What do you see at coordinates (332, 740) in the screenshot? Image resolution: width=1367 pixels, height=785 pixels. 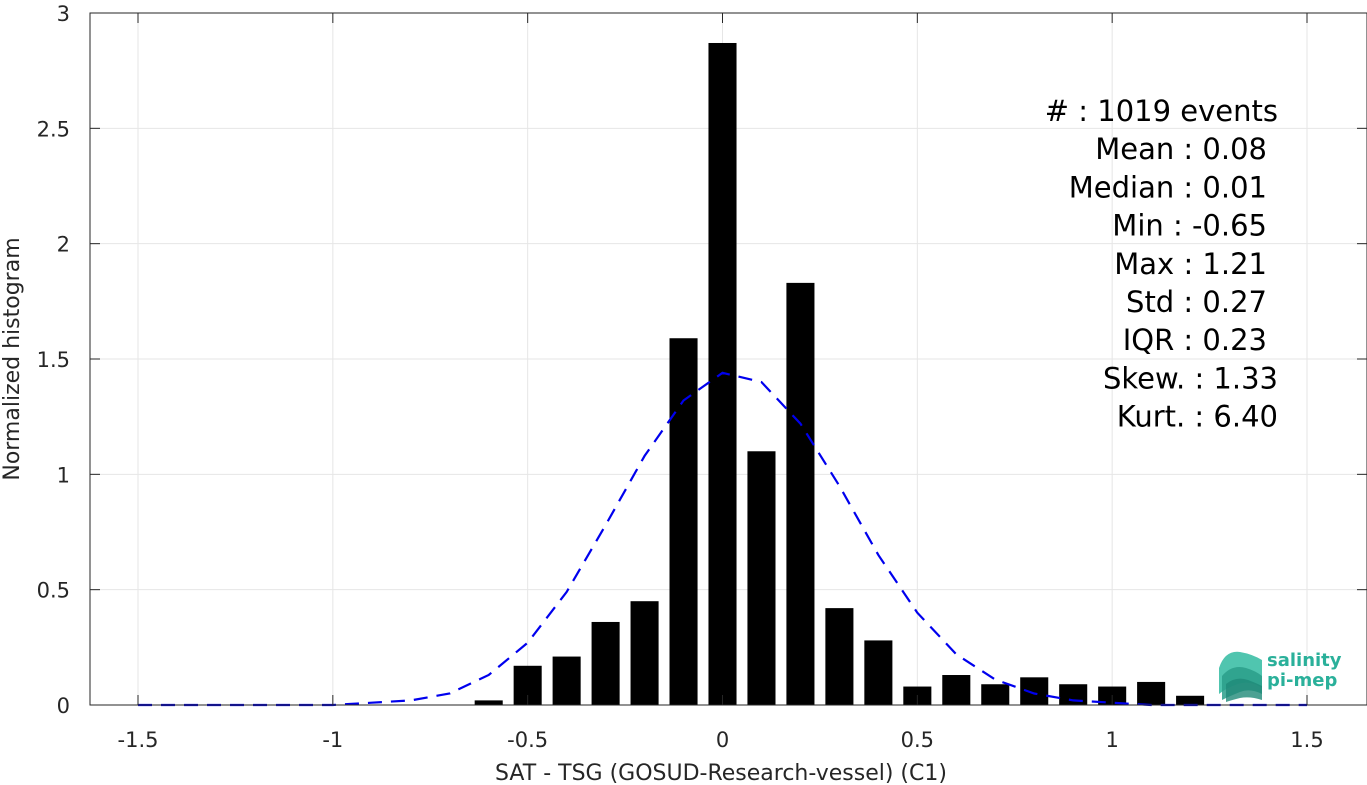 I see `x-tick-label: -1` at bounding box center [332, 740].